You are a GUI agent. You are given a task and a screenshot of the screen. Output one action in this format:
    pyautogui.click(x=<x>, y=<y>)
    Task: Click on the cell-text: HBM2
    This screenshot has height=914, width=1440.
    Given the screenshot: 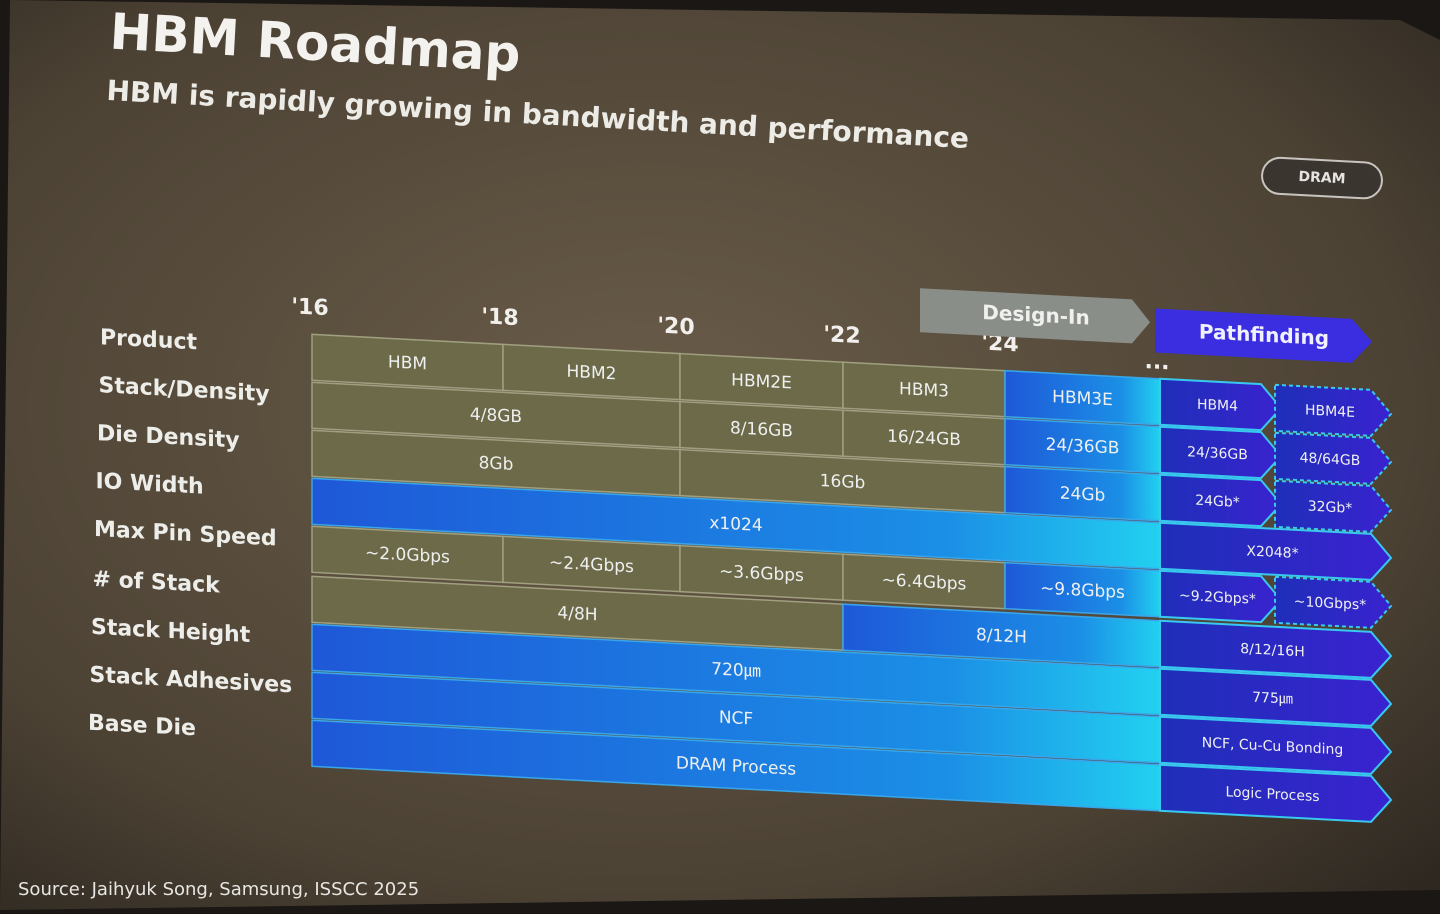 What is the action you would take?
    pyautogui.click(x=592, y=373)
    